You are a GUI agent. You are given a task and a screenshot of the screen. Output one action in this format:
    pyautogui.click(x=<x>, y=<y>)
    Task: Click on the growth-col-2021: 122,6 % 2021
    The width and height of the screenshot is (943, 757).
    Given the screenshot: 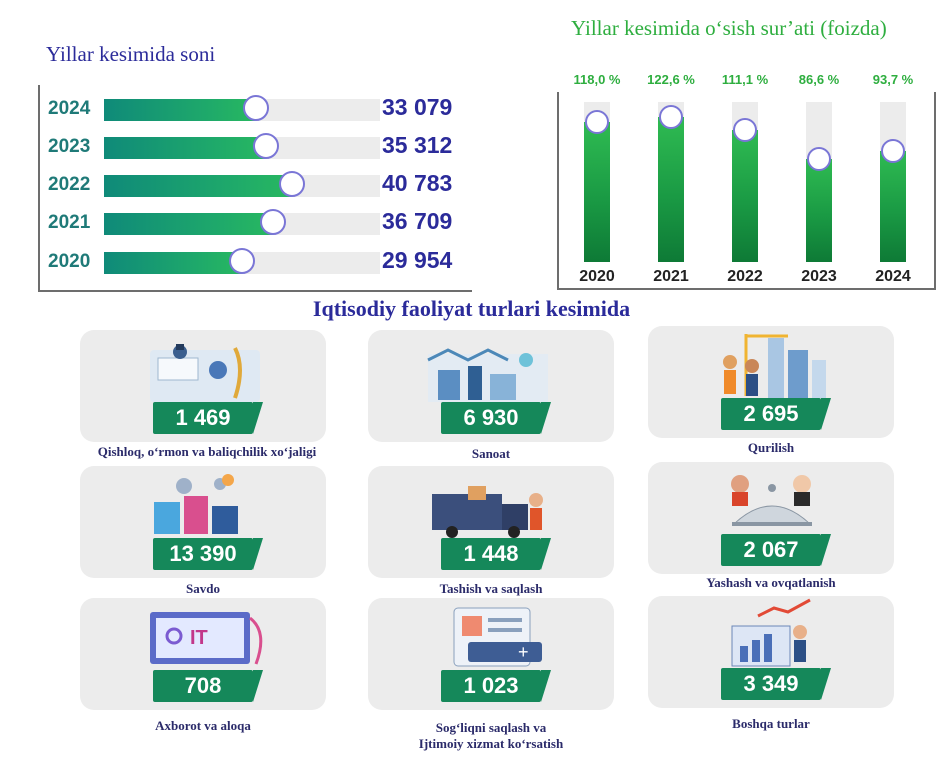 What is the action you would take?
    pyautogui.click(x=671, y=180)
    